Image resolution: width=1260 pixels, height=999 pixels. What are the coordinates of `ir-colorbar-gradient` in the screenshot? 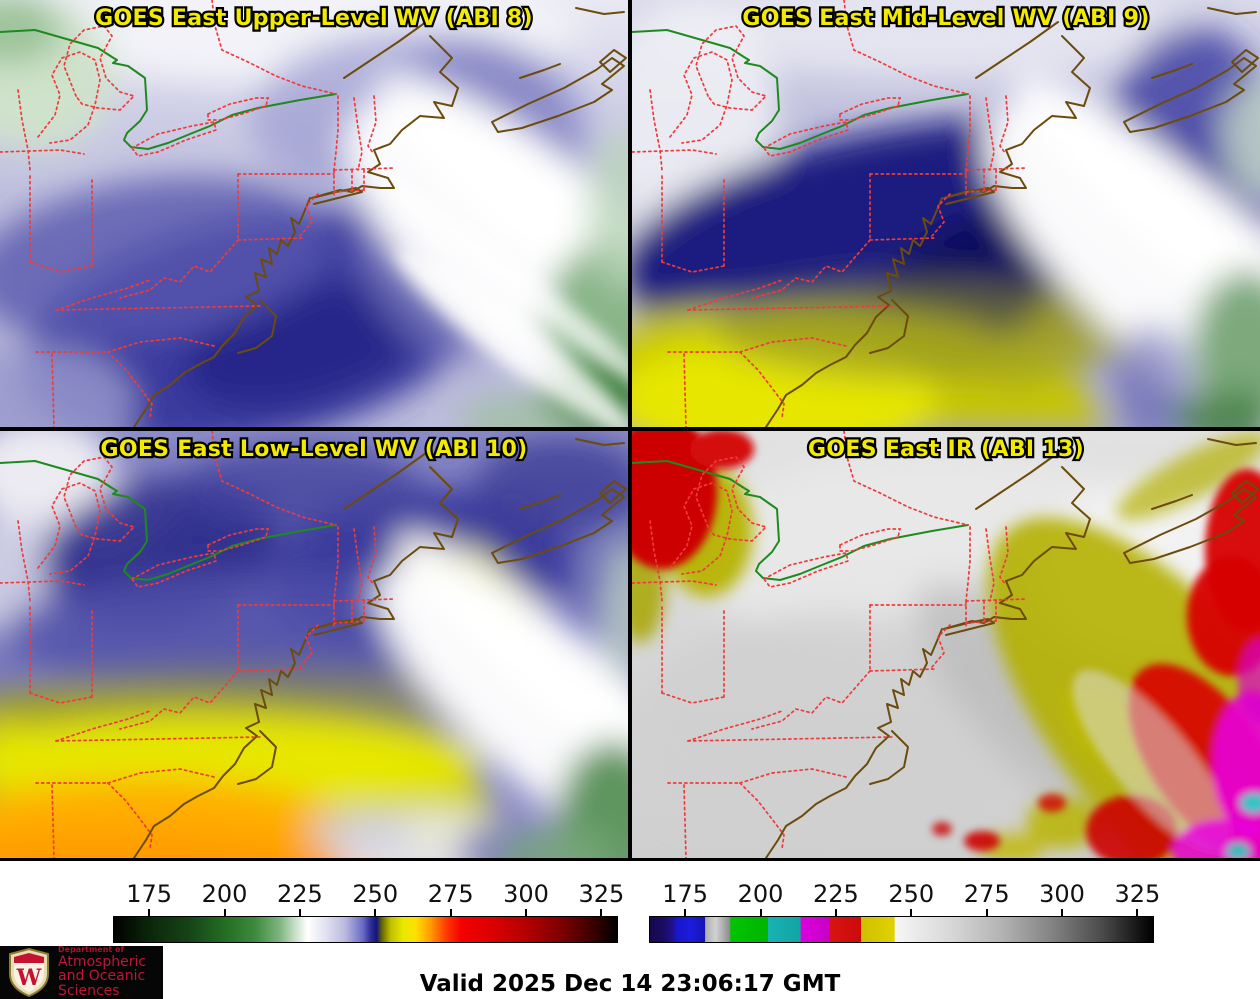 It's located at (901, 929).